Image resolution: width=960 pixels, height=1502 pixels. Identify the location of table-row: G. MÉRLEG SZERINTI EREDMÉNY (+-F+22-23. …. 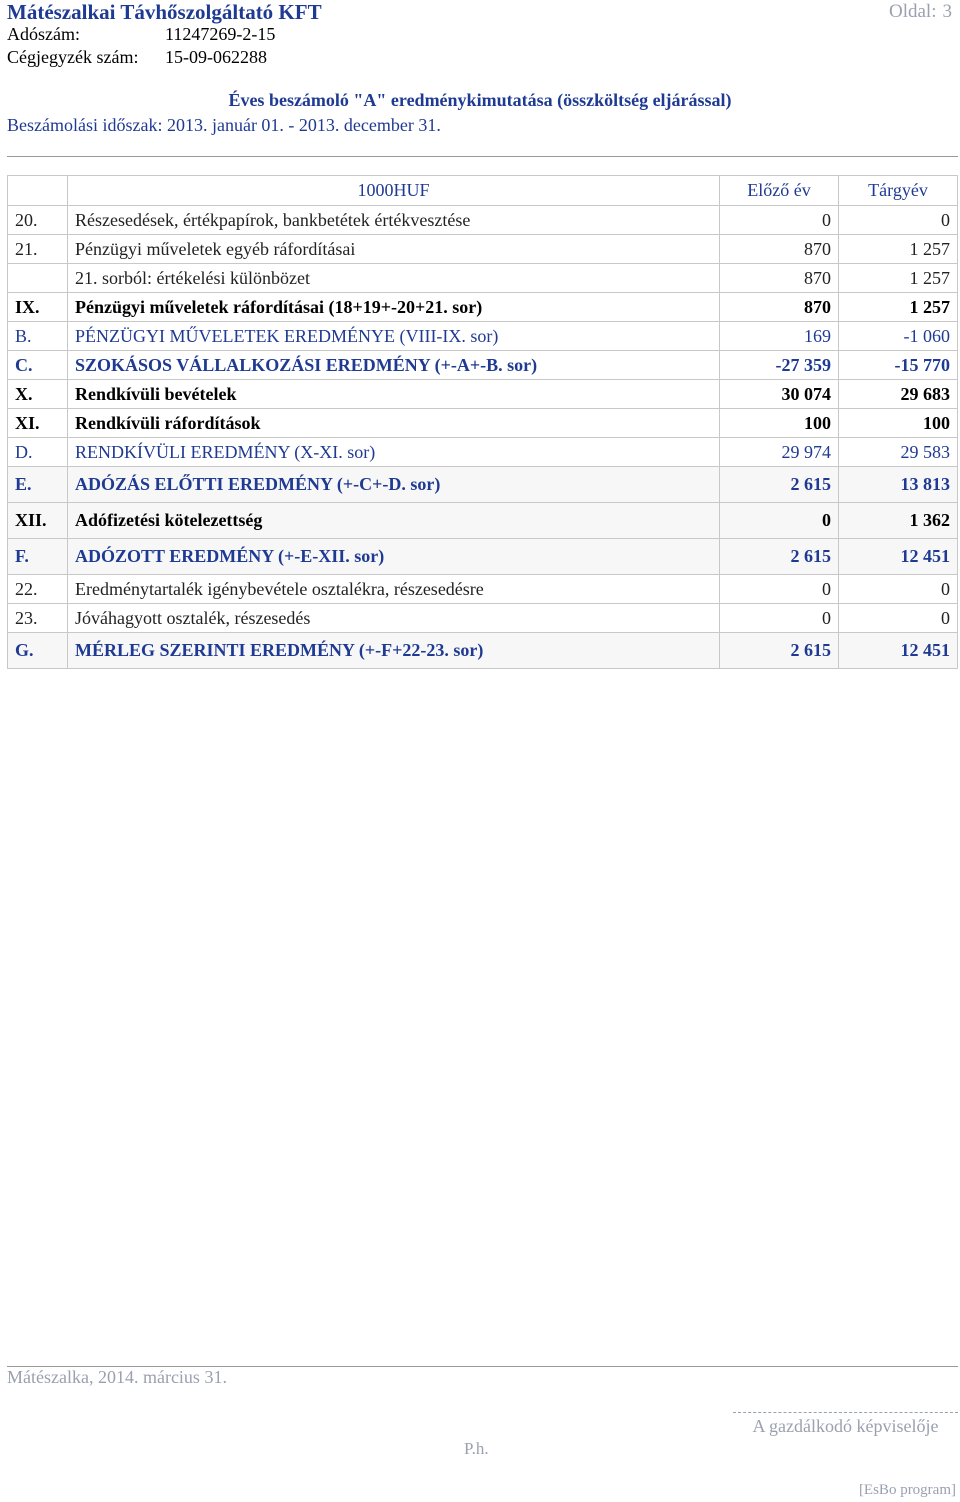
(482, 650).